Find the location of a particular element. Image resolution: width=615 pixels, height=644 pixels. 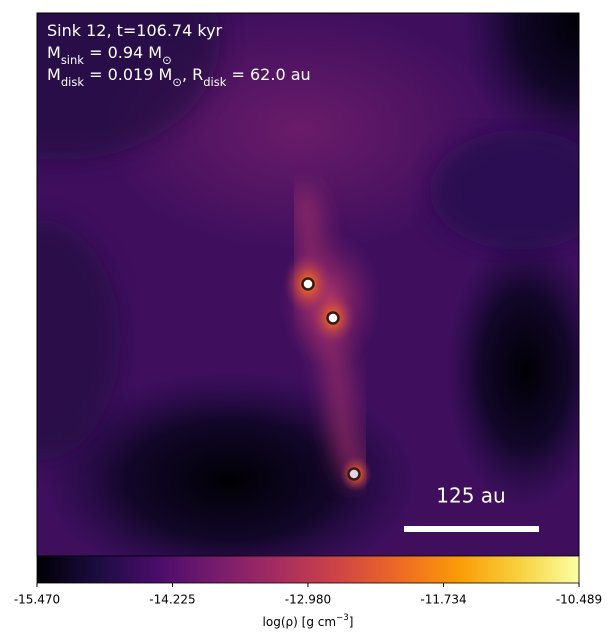

annotation: Msink = 0.94 M⊙ is located at coordinates (109, 55).